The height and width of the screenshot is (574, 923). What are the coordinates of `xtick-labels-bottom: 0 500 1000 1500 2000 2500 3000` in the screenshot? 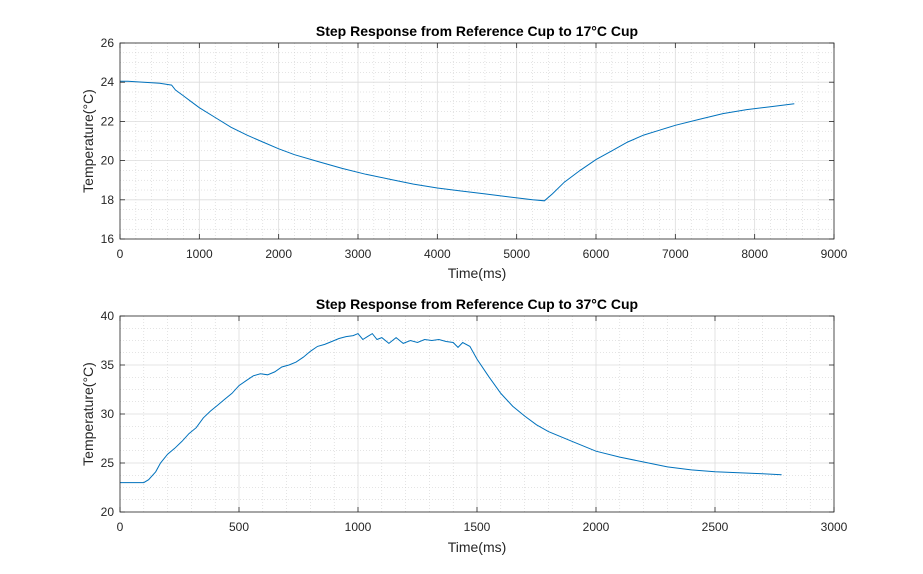 It's located at (482, 527).